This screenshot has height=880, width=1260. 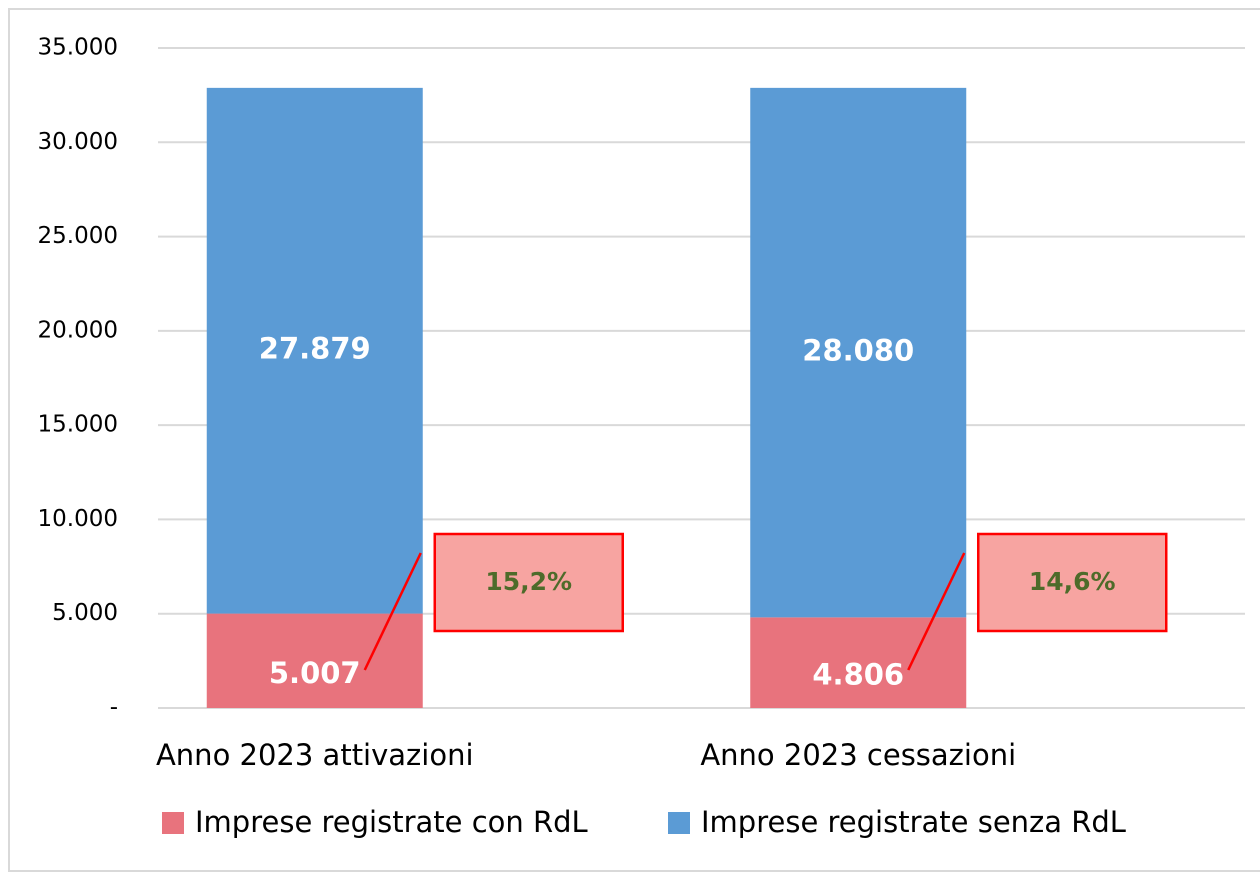 I want to click on legend-label: Imprese registrate senza RdL, so click(x=913, y=822).